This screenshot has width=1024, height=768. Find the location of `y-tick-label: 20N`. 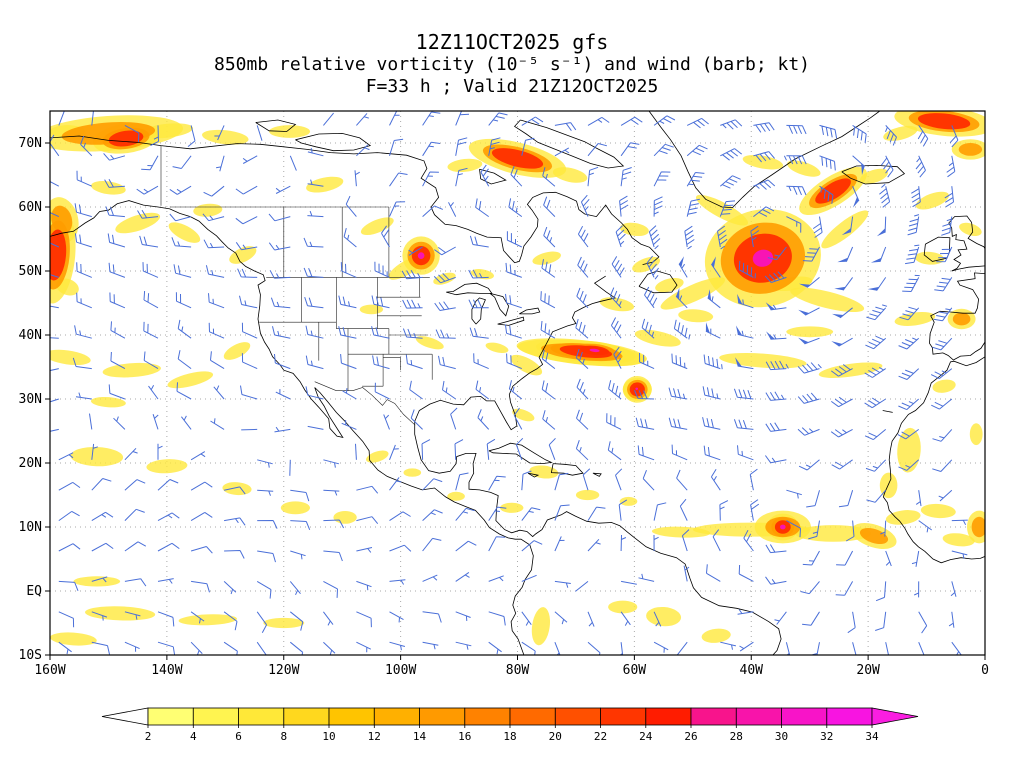

y-tick-label: 20N is located at coordinates (30, 463).